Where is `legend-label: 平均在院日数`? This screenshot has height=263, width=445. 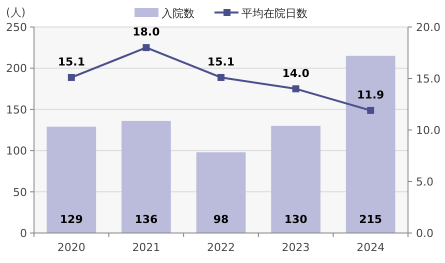 legend-label: 平均在院日数 is located at coordinates (275, 13).